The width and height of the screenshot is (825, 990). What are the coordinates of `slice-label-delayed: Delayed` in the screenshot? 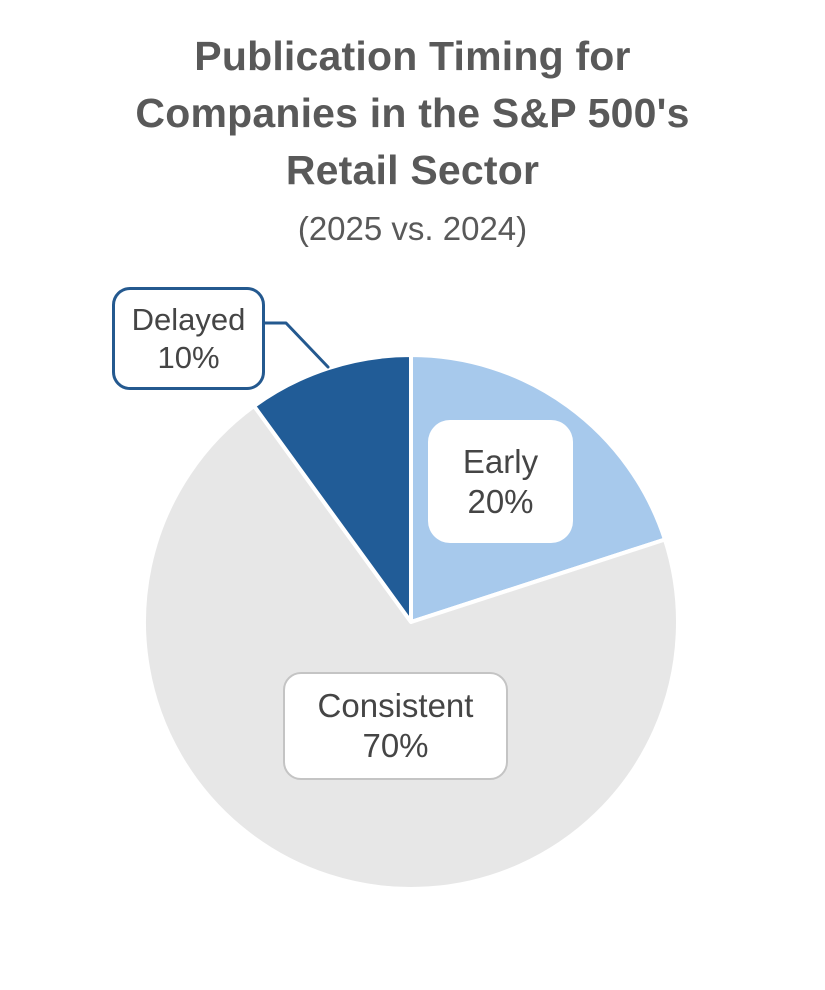 It's located at (188, 319).